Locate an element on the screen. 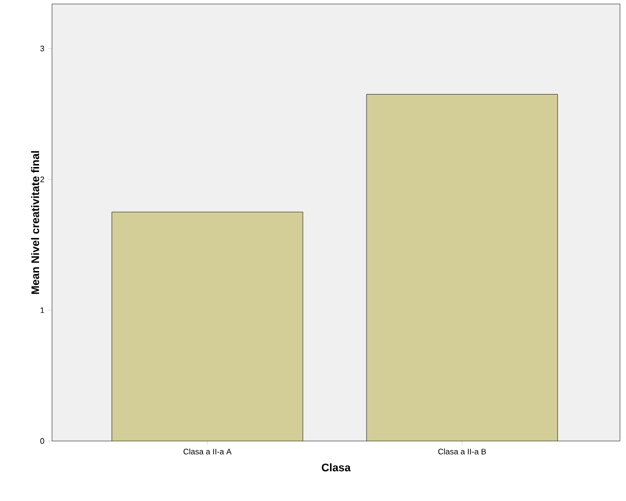  y-tick-label: 0 is located at coordinates (42, 441).